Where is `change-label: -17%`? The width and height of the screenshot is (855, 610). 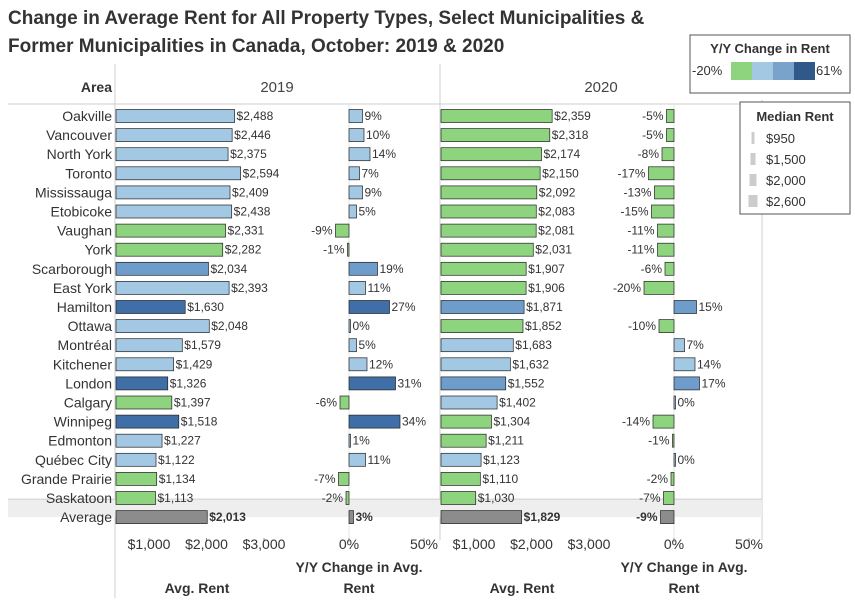
change-label: -17% is located at coordinates (631, 173).